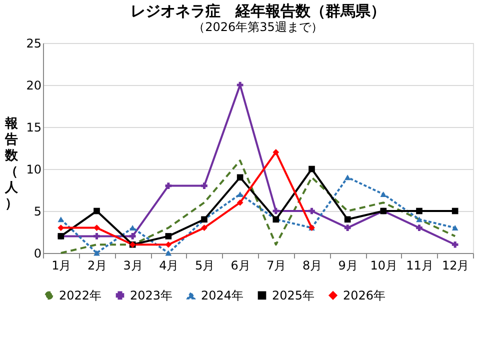 The image size is (500, 341). I want to click on y-axis-title: 報告数（人）, so click(11, 164).